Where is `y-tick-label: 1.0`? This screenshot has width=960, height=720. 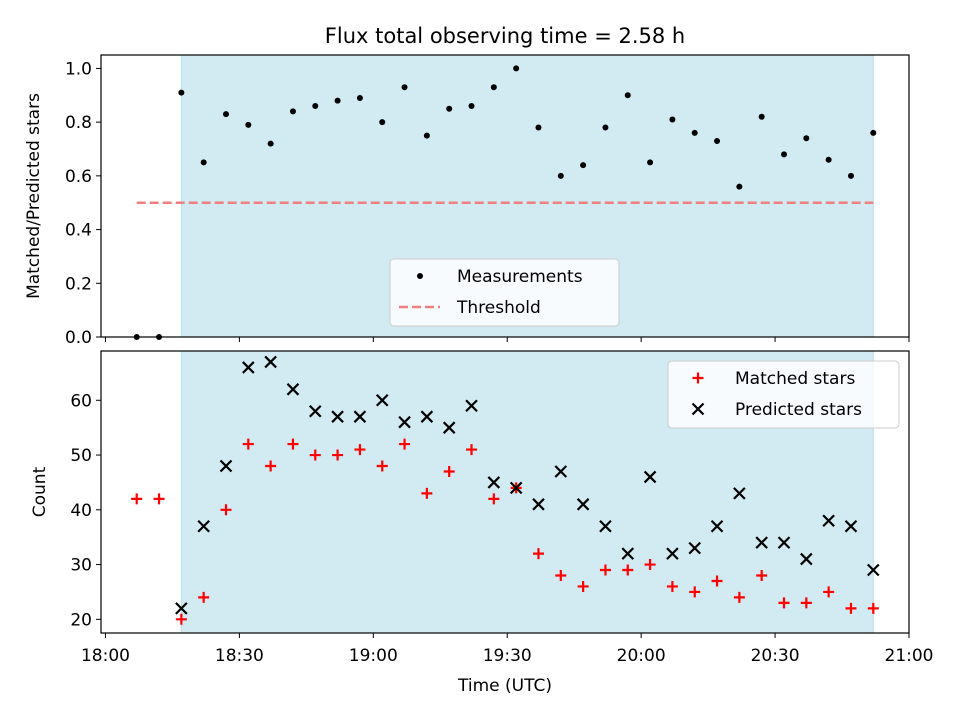
y-tick-label: 1.0 is located at coordinates (78, 69).